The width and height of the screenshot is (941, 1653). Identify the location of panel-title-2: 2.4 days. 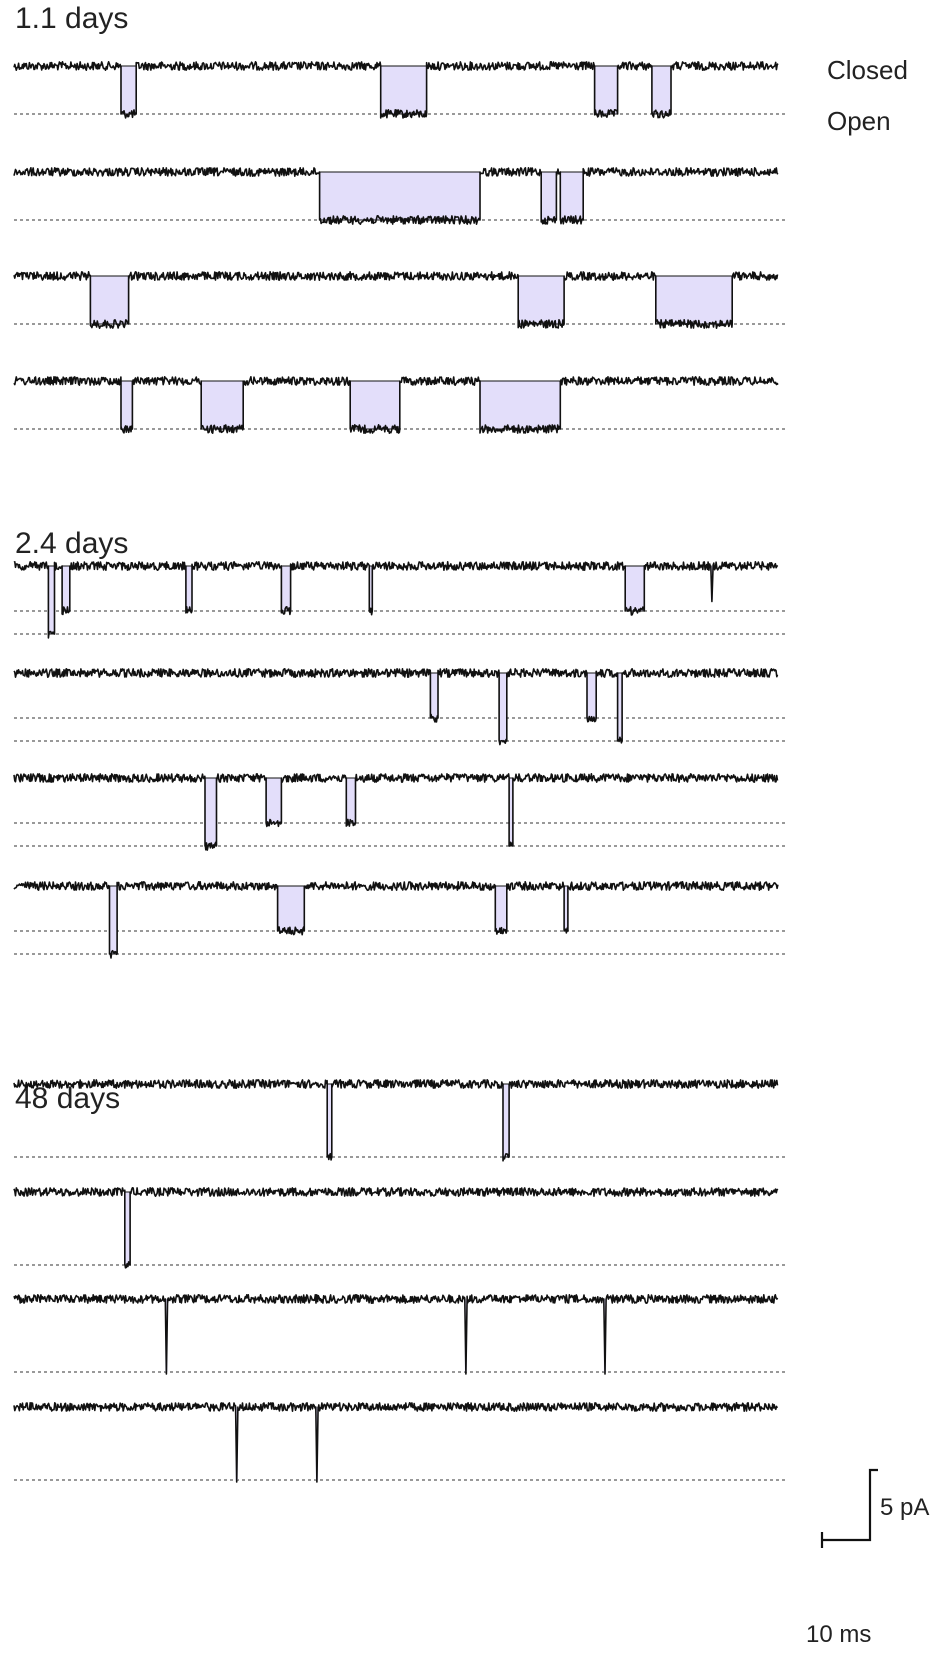
(71, 543).